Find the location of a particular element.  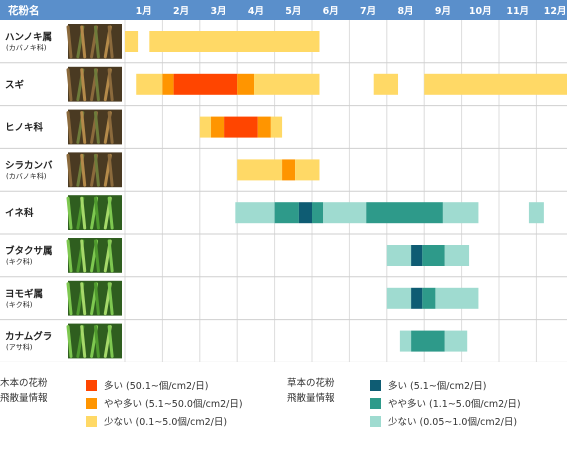

pollen-name: シラカンバ is located at coordinates (29, 165).